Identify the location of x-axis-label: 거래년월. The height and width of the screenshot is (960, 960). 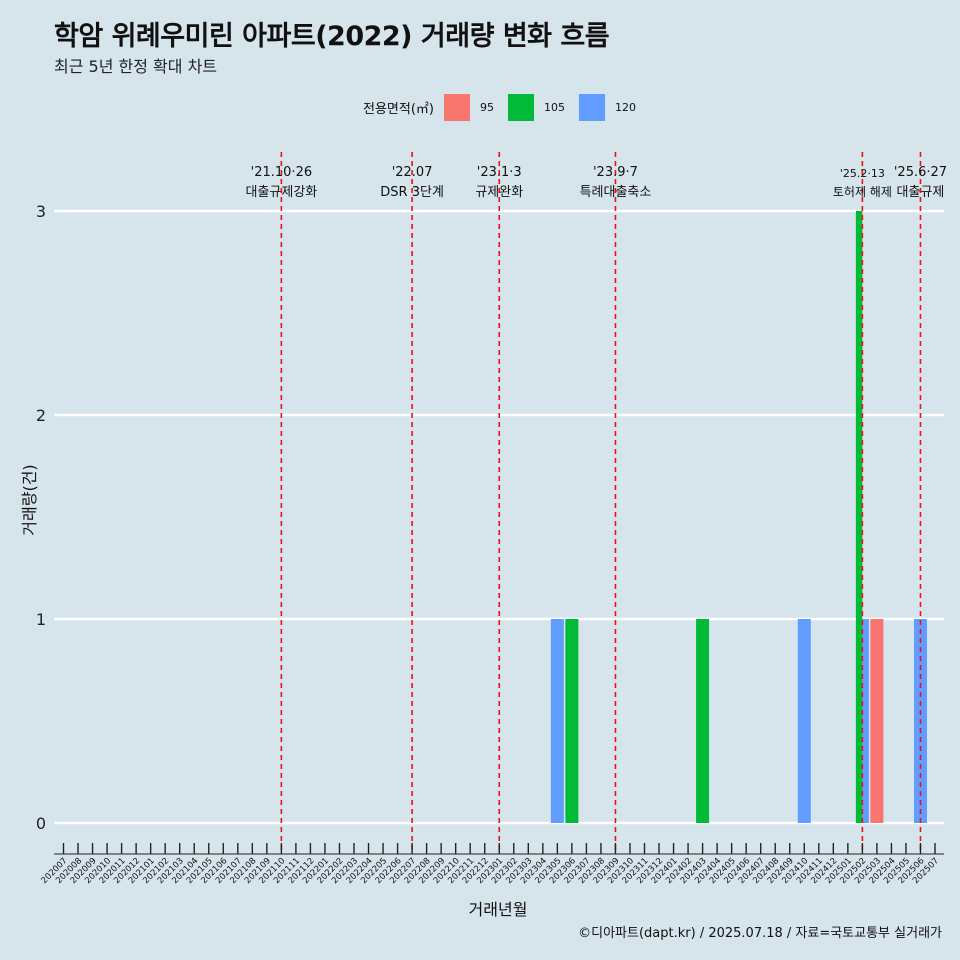
(498, 909).